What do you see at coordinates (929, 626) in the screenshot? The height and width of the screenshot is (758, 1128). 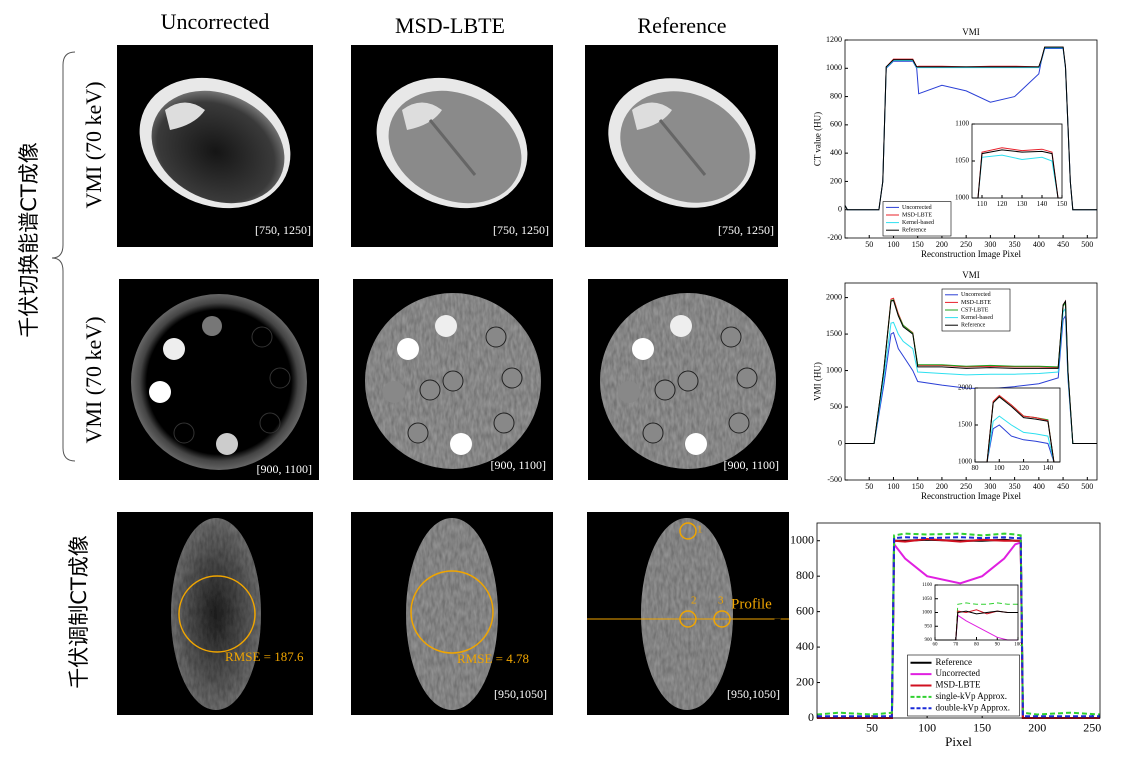 I see `y-tick-label: 950` at bounding box center [929, 626].